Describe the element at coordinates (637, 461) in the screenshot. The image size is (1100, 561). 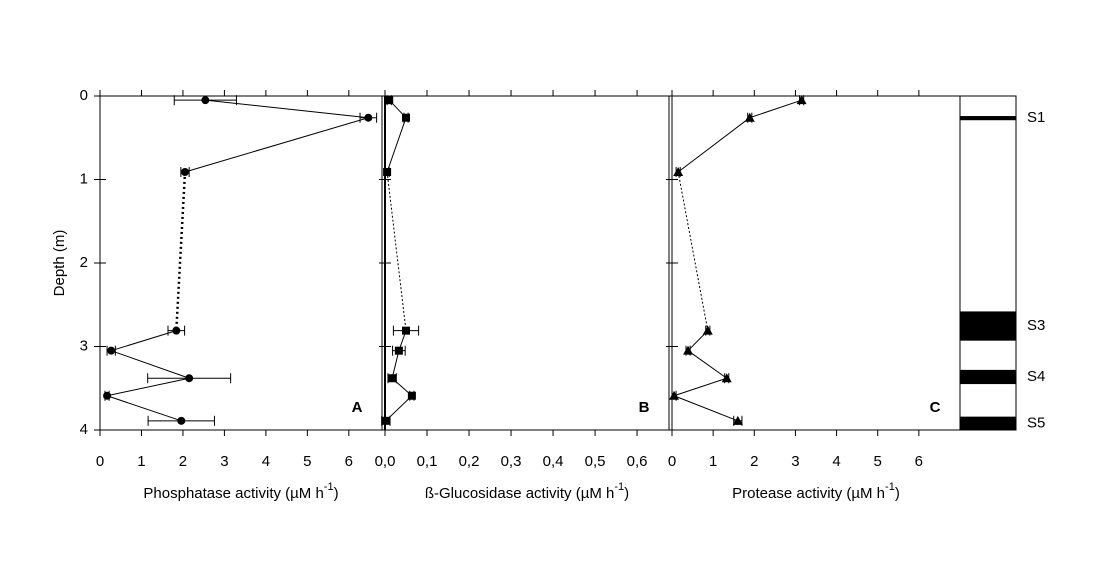
I see `x-tick-label: 0,6` at that location.